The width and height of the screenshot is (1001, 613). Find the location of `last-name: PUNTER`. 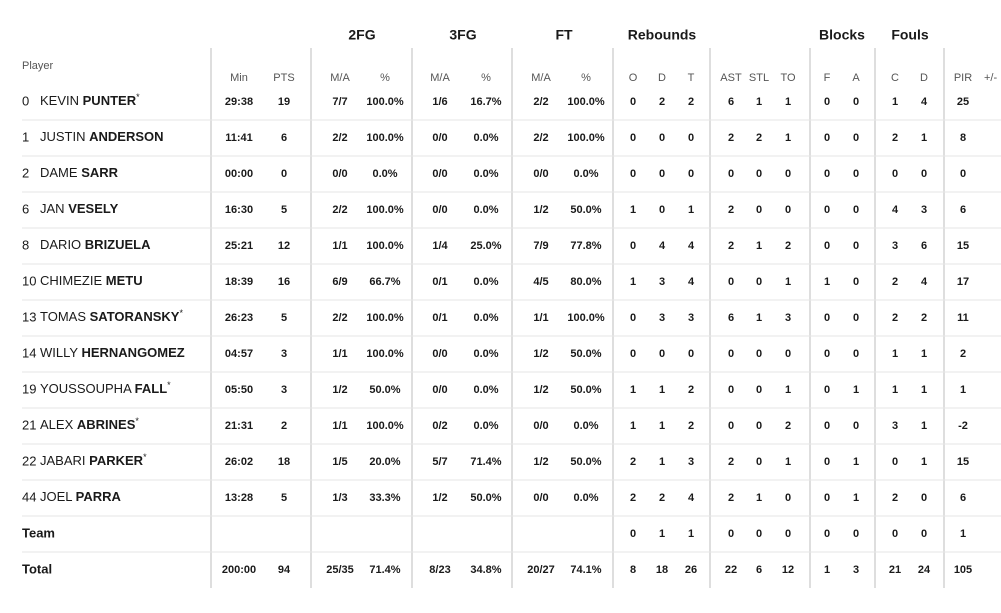

last-name: PUNTER is located at coordinates (110, 100).